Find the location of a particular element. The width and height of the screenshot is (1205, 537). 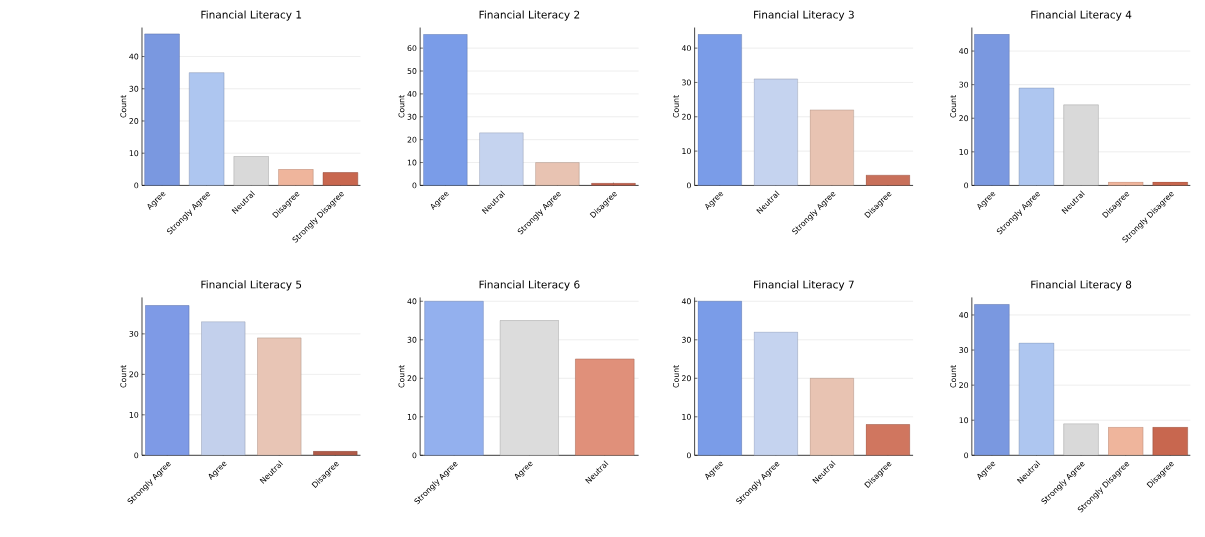

chart-title: Financial Literacy 6 is located at coordinates (529, 285).